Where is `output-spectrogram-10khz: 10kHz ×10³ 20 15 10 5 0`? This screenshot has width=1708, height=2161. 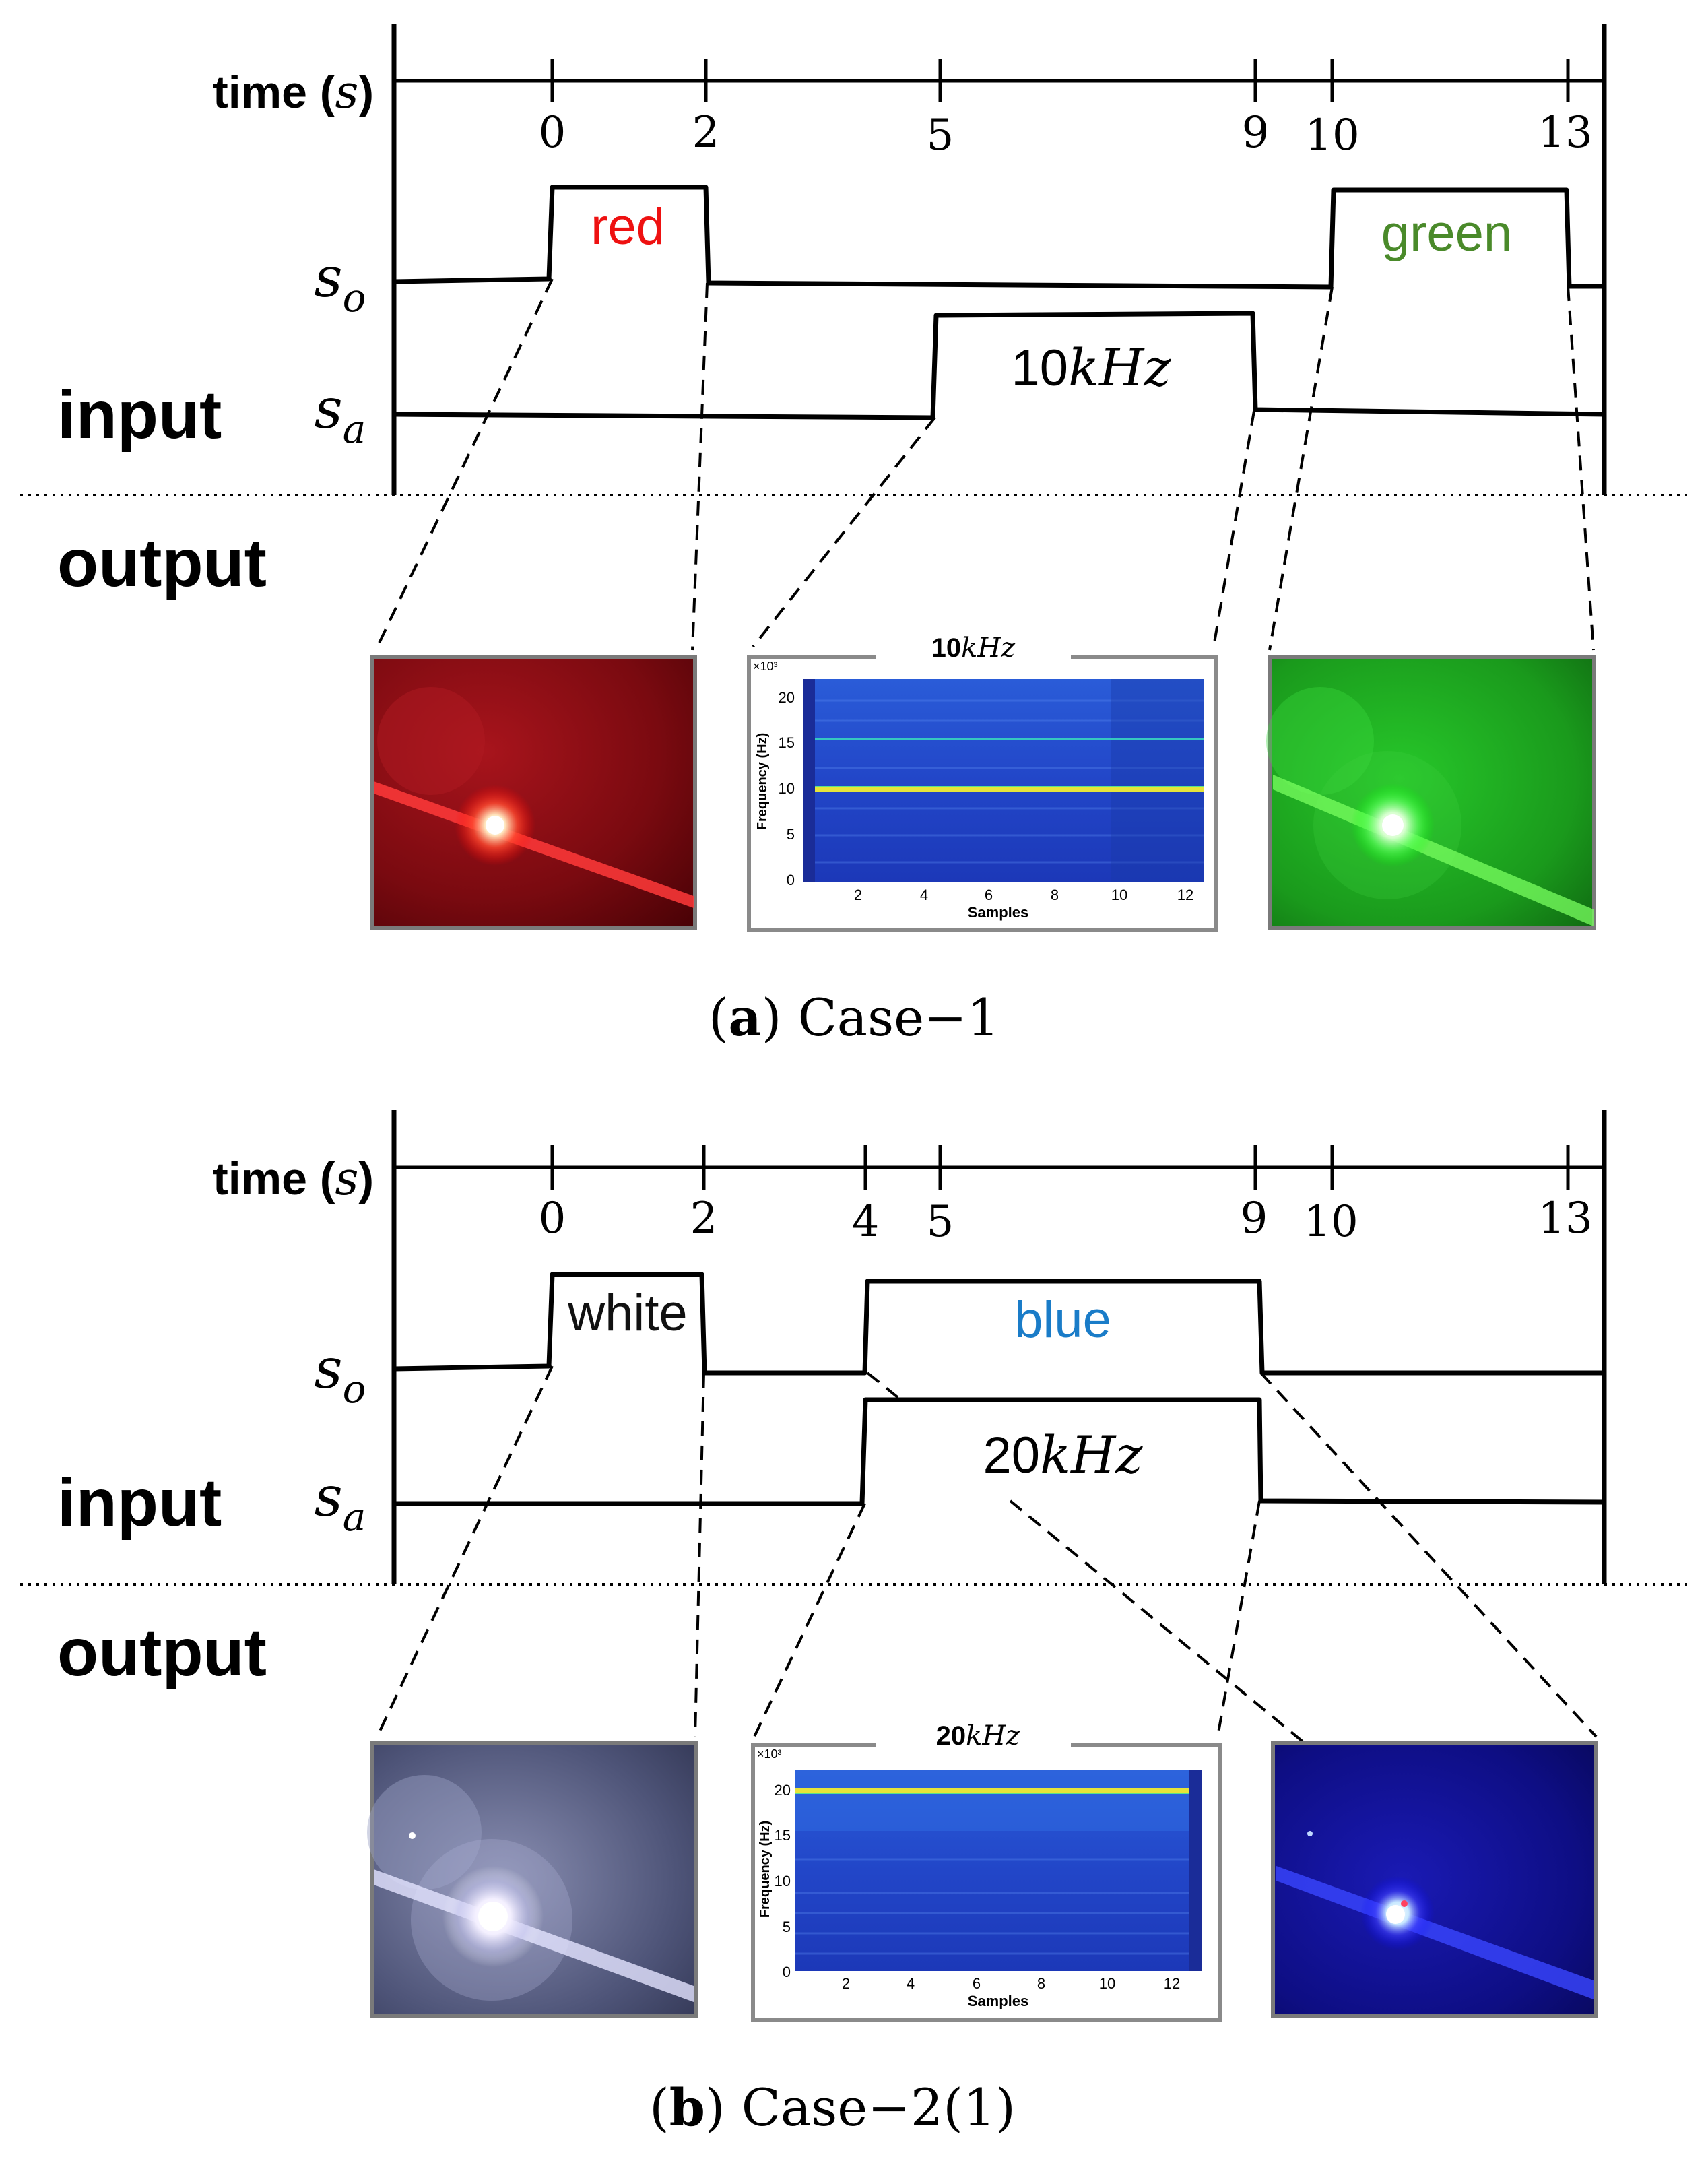
output-spectrogram-10khz: 10kHz ×10³ 20 15 10 5 0 is located at coordinates (983, 782).